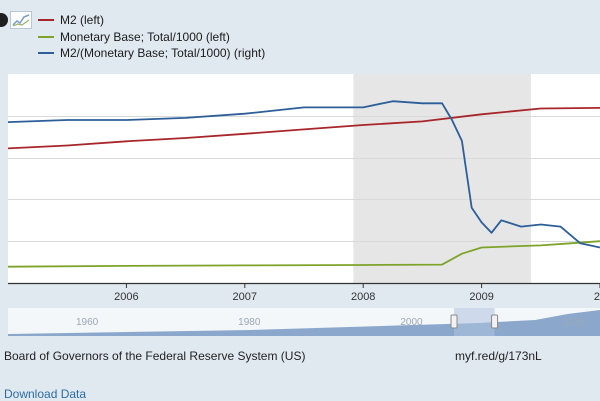 The image size is (600, 401). Describe the element at coordinates (245, 297) in the screenshot. I see `x-tick-label: 2007` at that location.